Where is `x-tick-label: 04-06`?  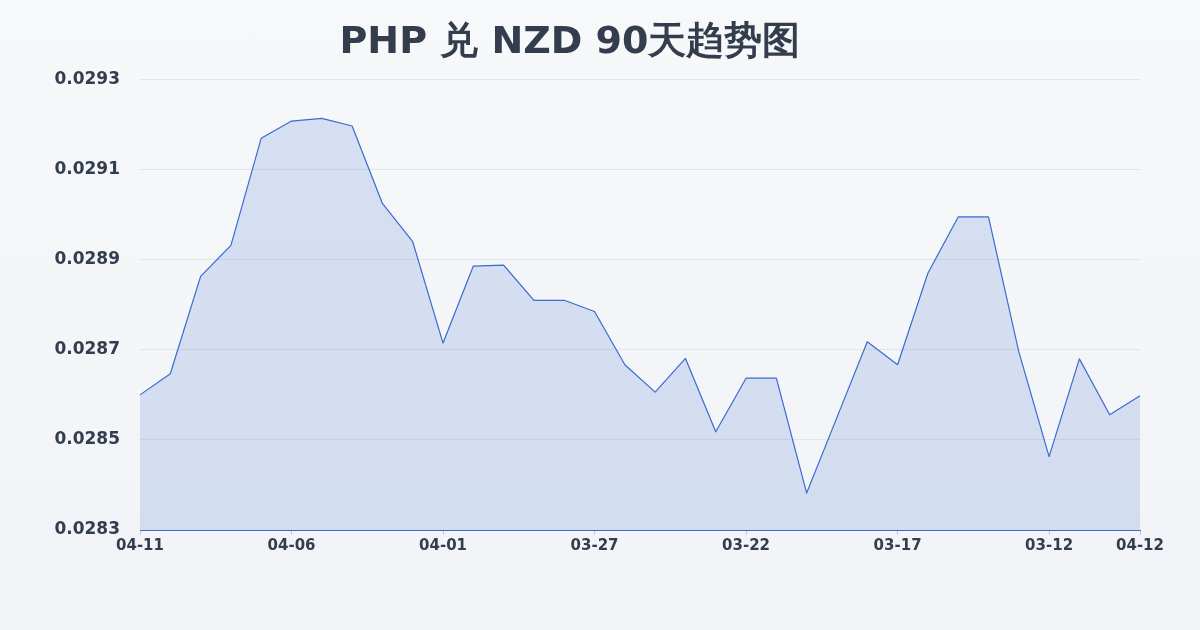
x-tick-label: 04-06 is located at coordinates (291, 544).